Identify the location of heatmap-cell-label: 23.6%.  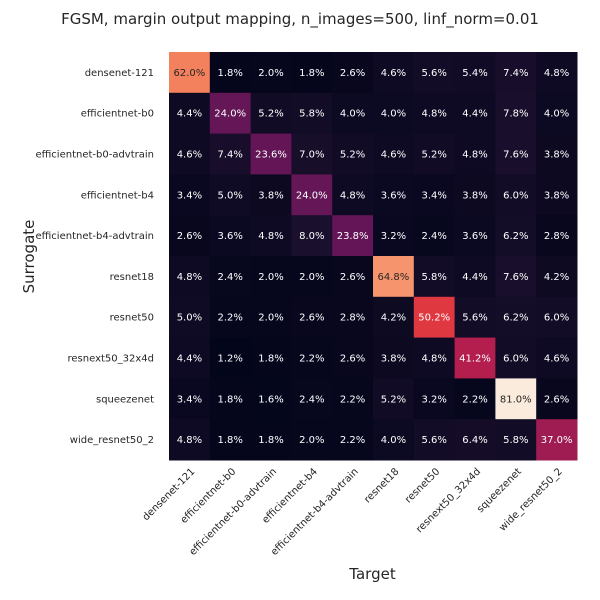
(271, 155).